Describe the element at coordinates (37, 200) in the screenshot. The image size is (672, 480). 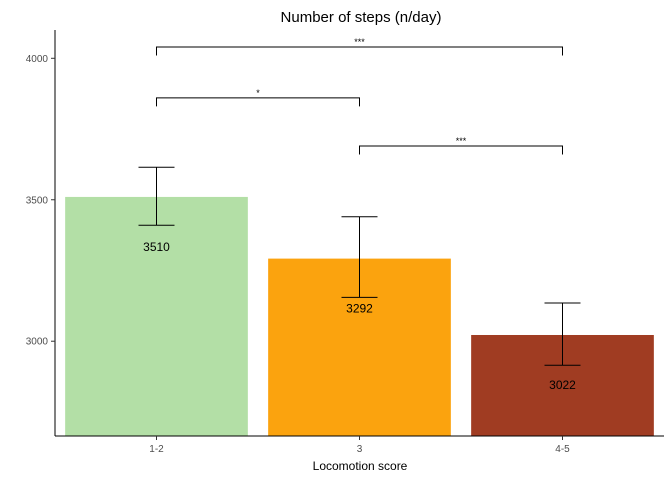
I see `y-tick-label-3500: 3500` at that location.